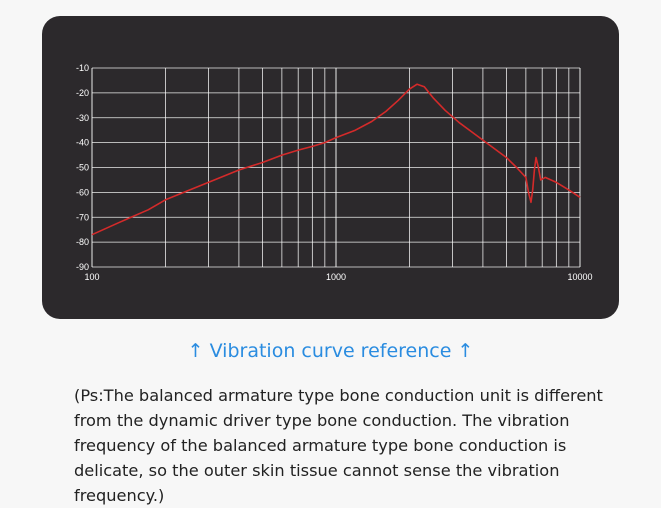  Describe the element at coordinates (82, 168) in the screenshot. I see `y-tick-label: -50` at that location.